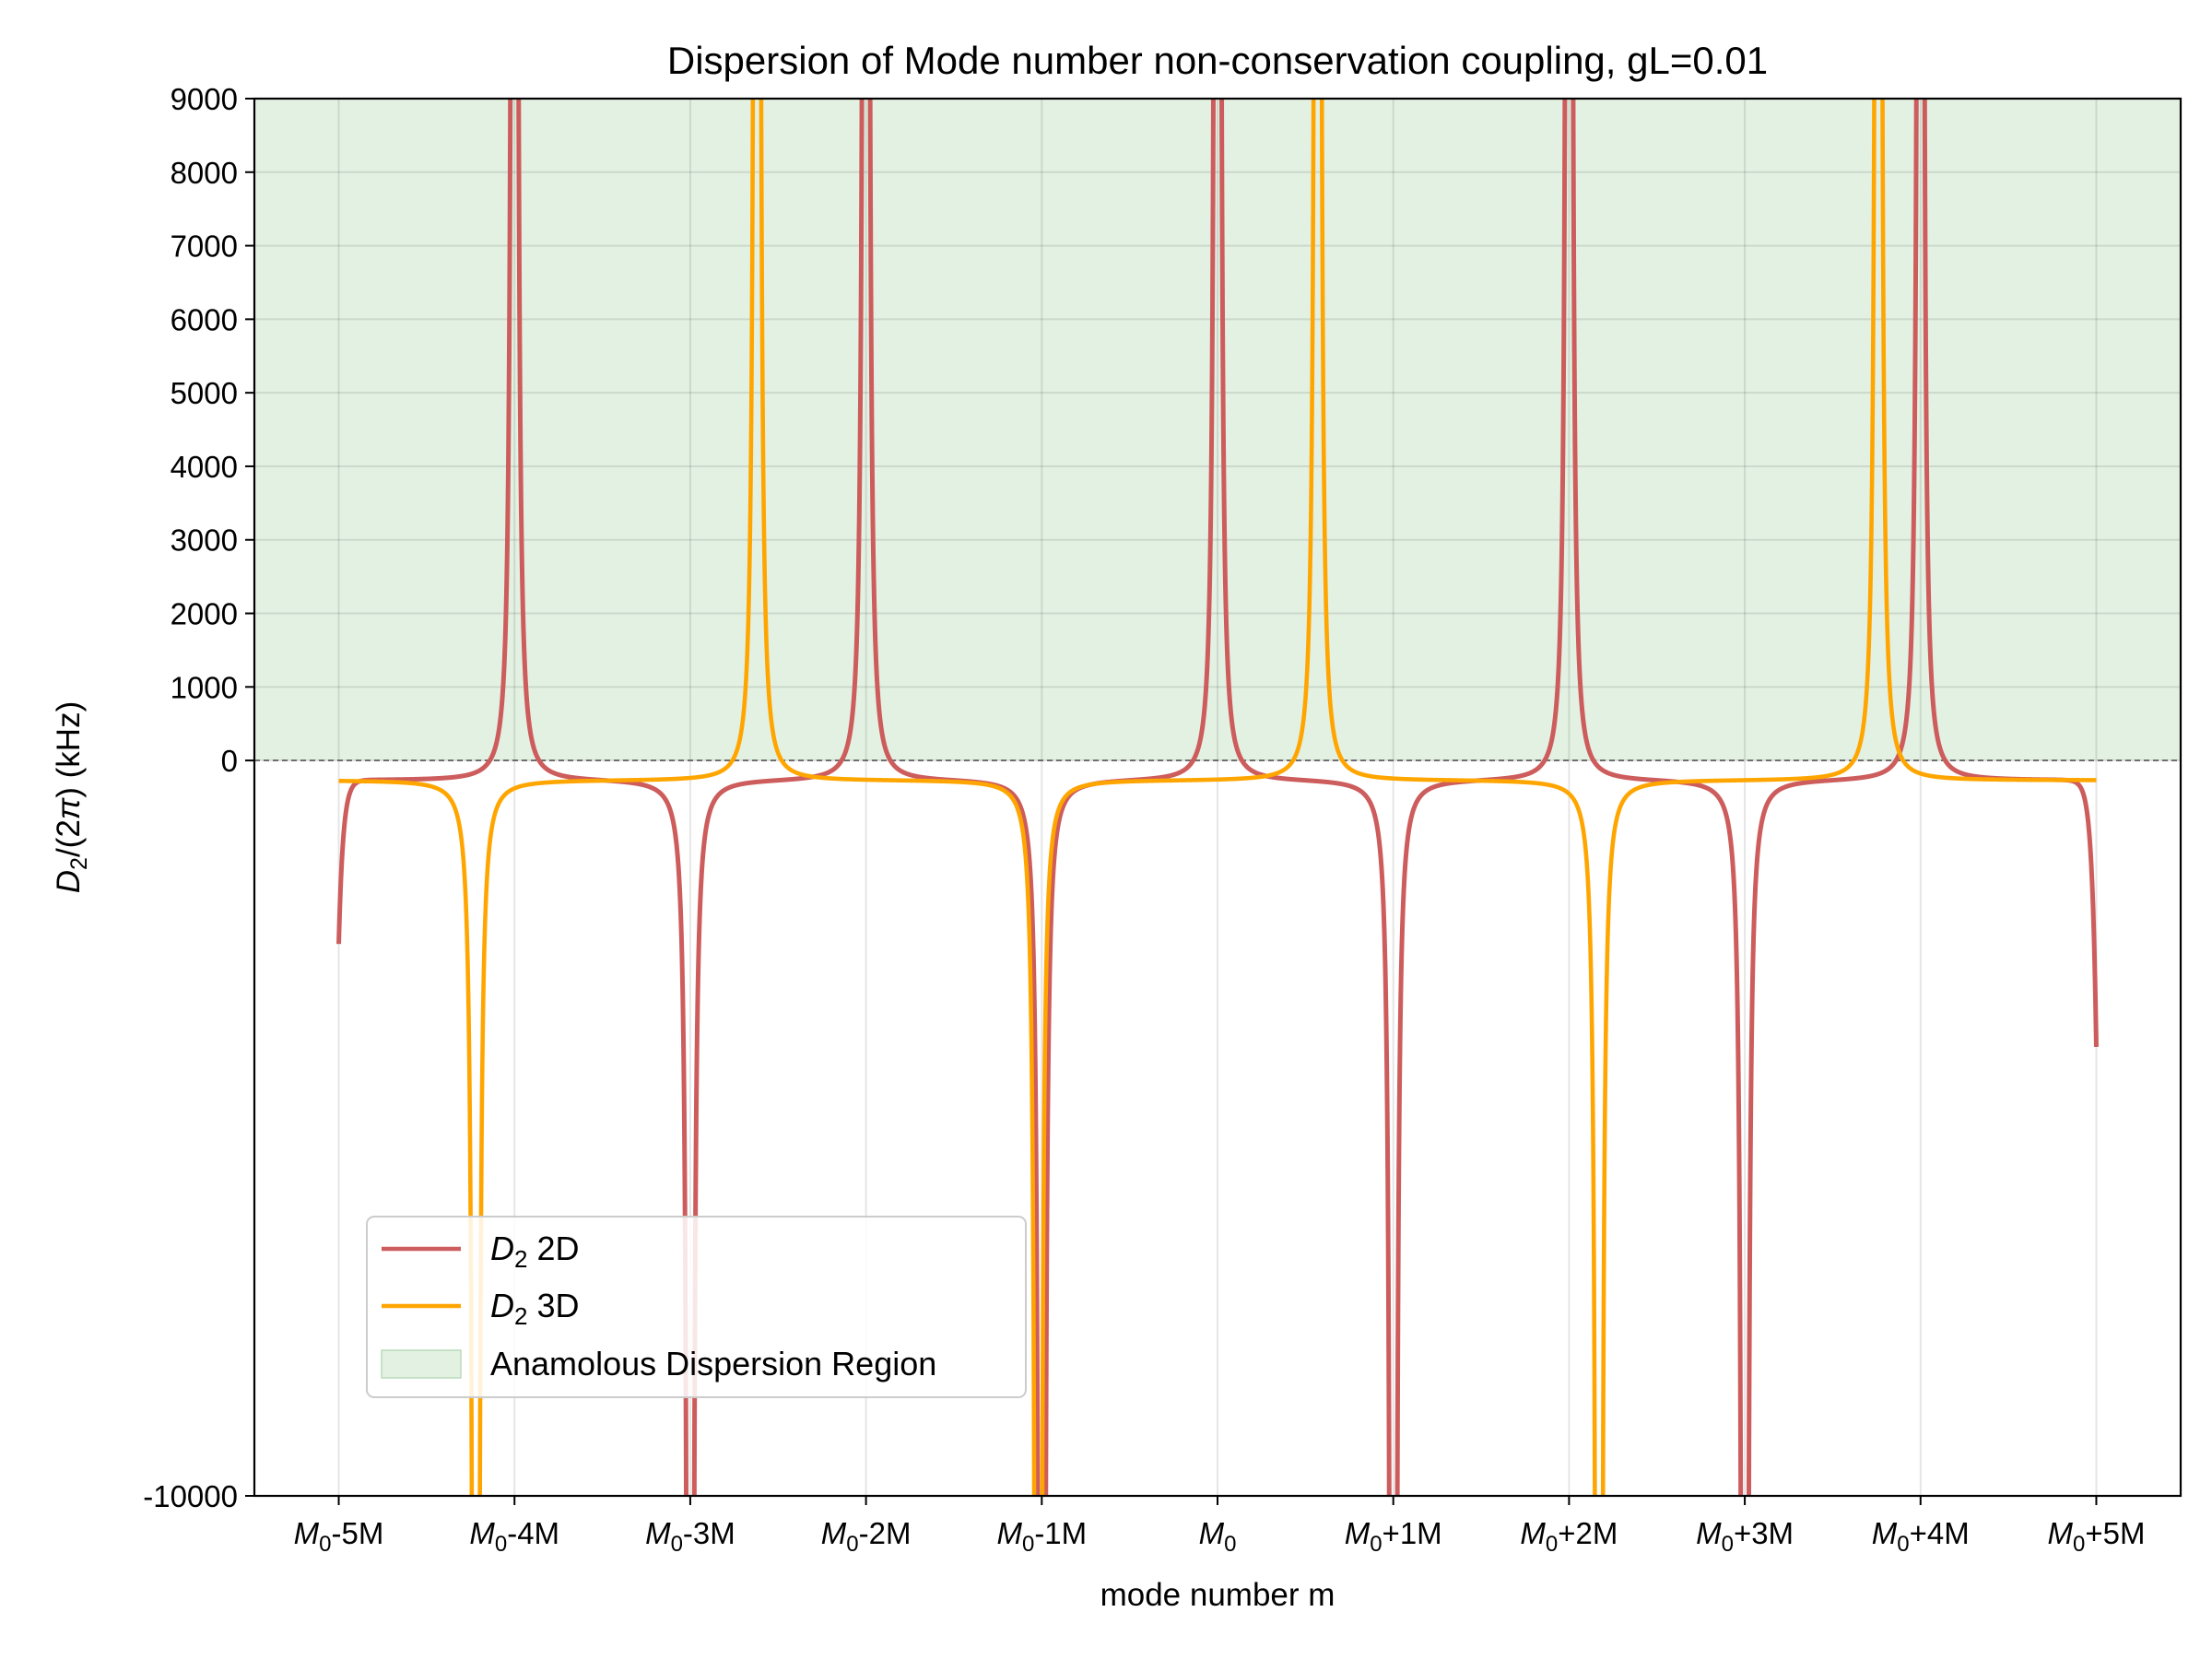 Image resolution: width=2212 pixels, height=1659 pixels. Describe the element at coordinates (2096, 1536) in the screenshot. I see `x-tick-label: M0+5M` at that location.